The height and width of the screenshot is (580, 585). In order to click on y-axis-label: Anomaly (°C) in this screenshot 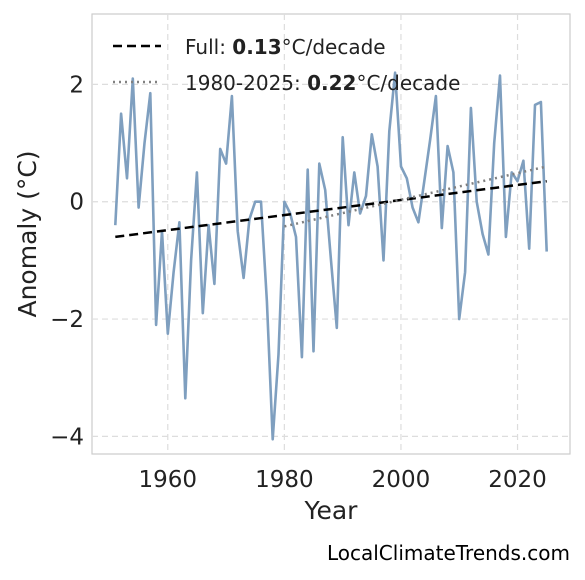, I will do `click(27, 233)`.